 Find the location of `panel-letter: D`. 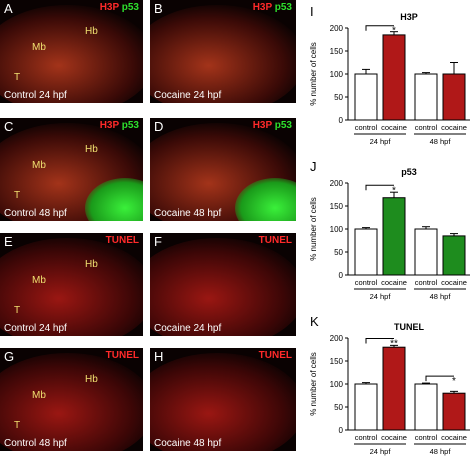

panel-letter: D is located at coordinates (159, 126).